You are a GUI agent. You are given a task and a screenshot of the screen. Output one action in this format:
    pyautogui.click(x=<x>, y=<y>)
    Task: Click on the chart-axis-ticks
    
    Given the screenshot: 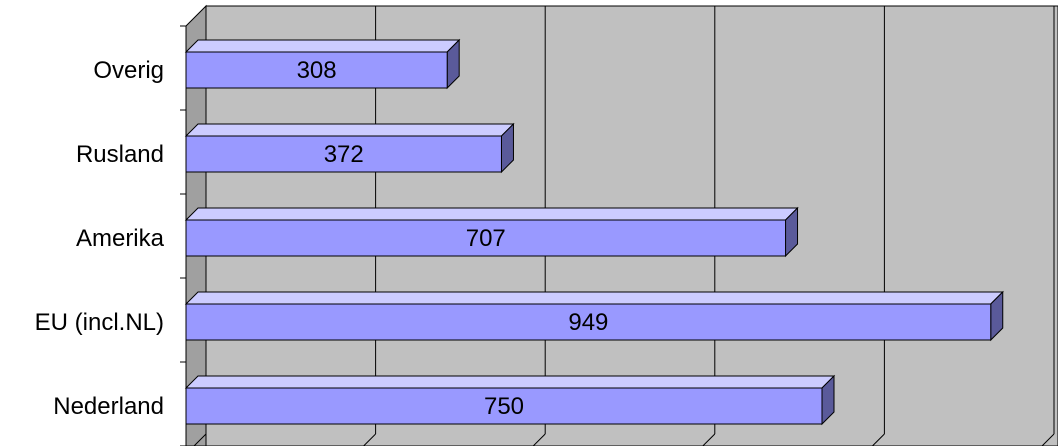 What is the action you would take?
    pyautogui.click(x=183, y=235)
    